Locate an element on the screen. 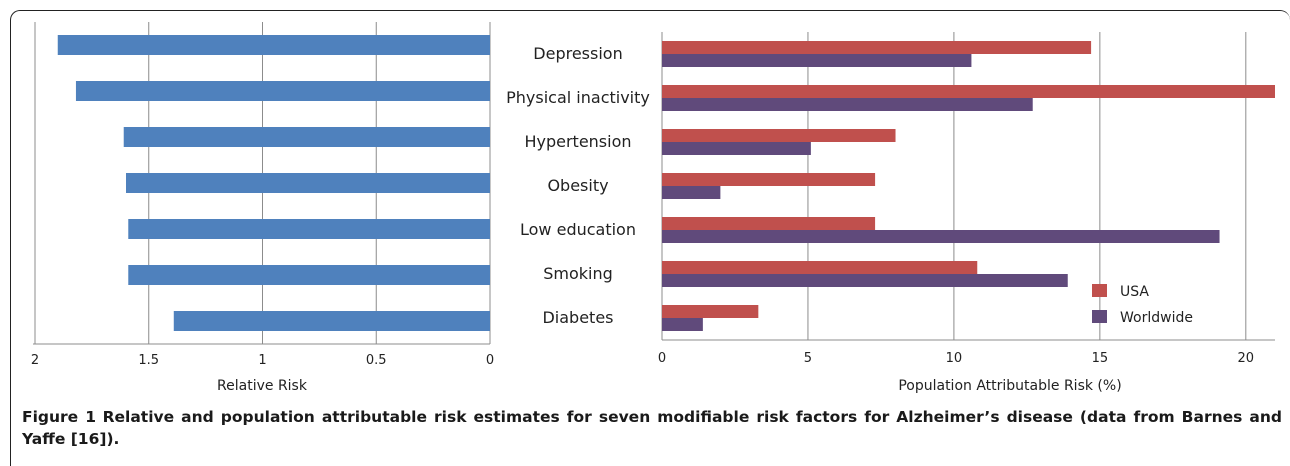 This screenshot has width=1290, height=466. tick-label: 2 is located at coordinates (35, 360).